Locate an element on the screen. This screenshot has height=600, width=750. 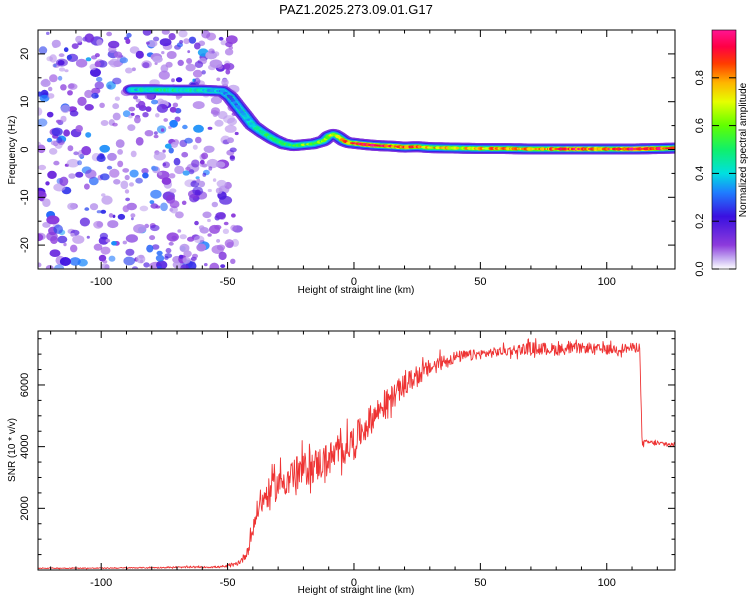
snr-x-tick-label: 100 is located at coordinates (607, 583).